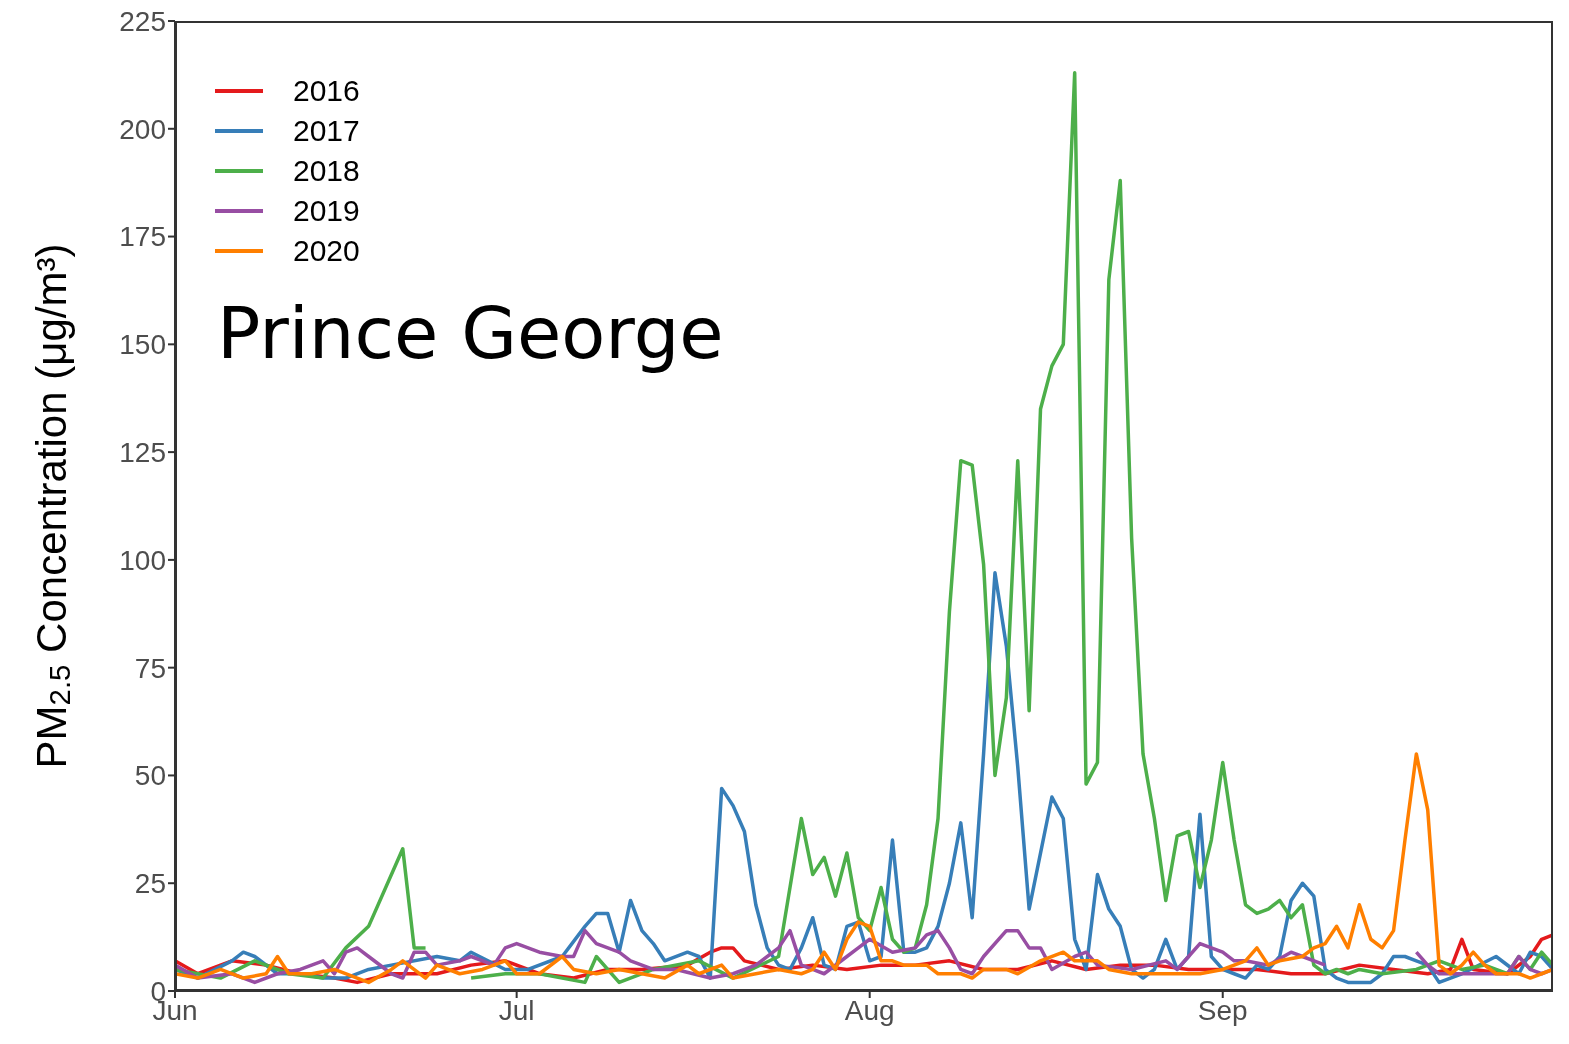 This screenshot has width=1569, height=1044. Describe the element at coordinates (326, 171) in the screenshot. I see `legend-label: 2018` at that location.